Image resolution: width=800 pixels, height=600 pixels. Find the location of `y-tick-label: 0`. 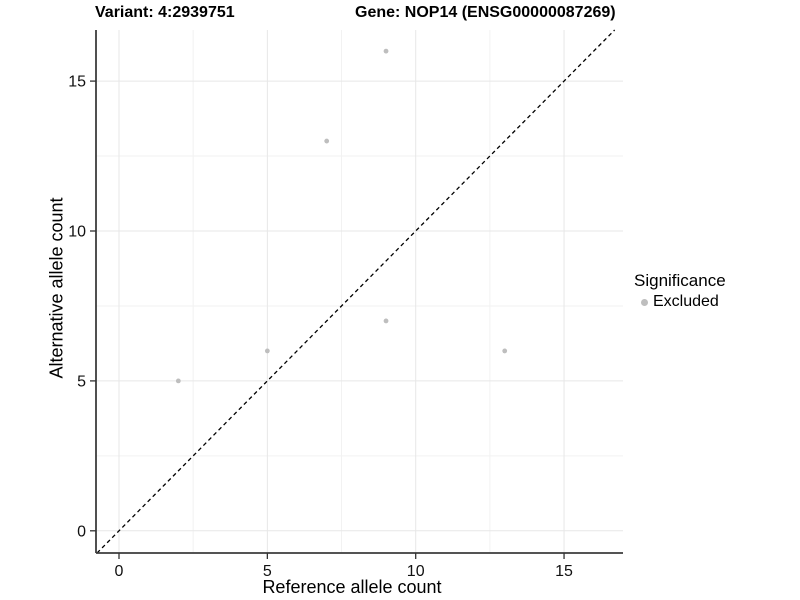

y-tick-label: 0 is located at coordinates (81, 531).